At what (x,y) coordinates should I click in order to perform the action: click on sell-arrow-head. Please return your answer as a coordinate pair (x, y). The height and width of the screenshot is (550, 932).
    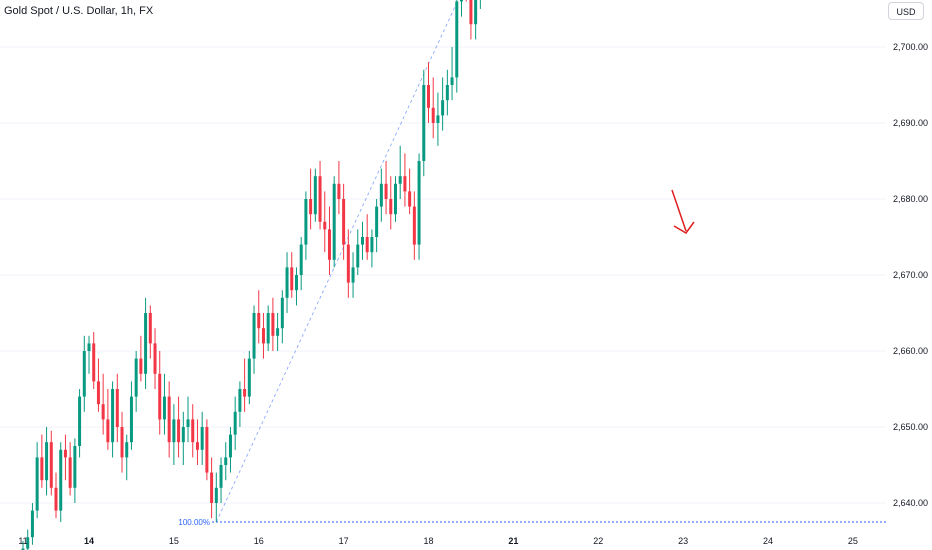
    Looking at the image, I should click on (684, 227).